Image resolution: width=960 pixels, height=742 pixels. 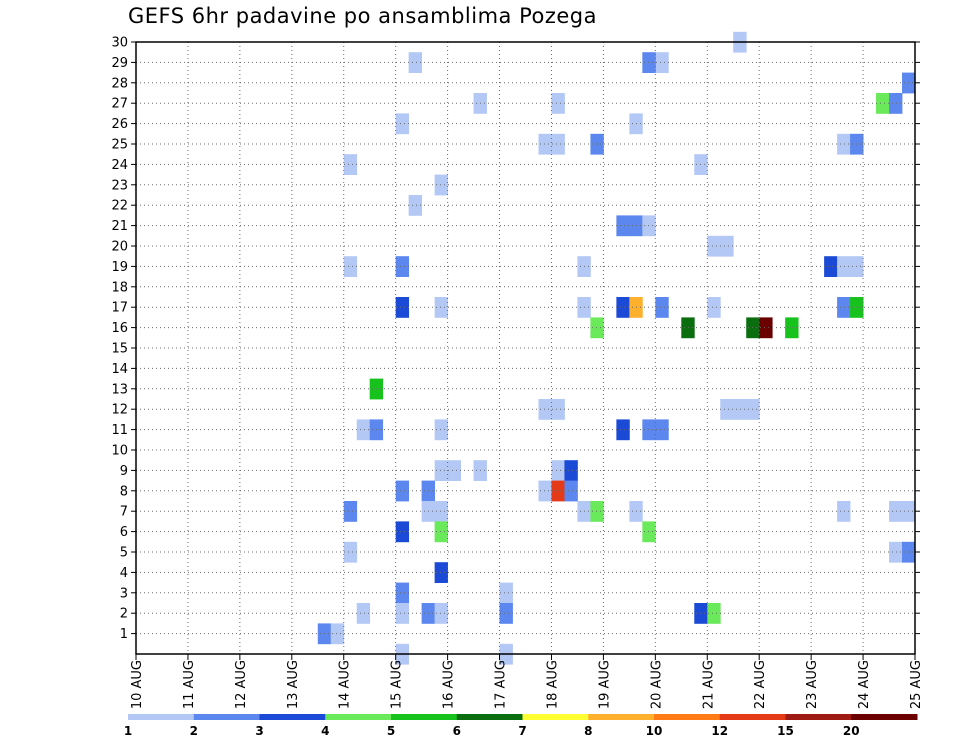 I want to click on y-tick-label: 4, so click(x=124, y=573).